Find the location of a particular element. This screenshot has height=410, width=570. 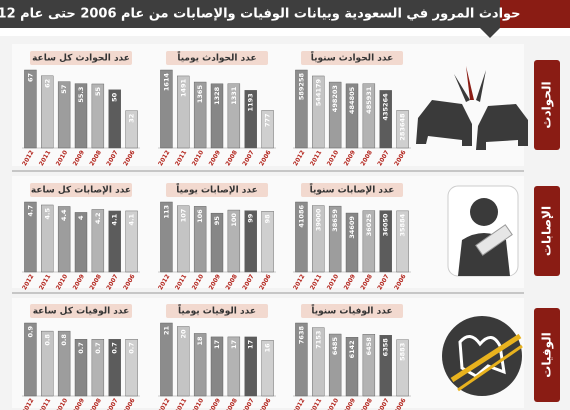

injury-icon is located at coordinates (483, 231).